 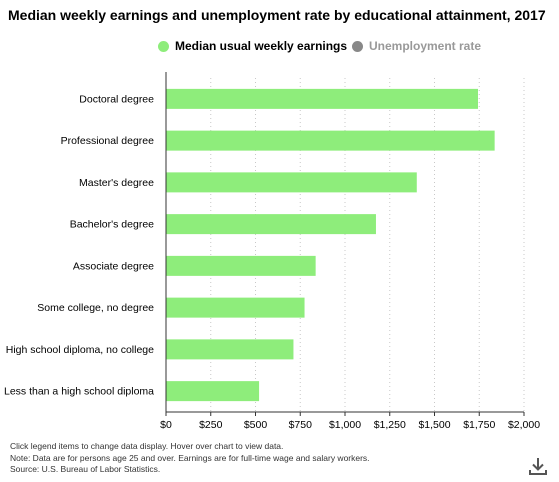 I want to click on category-label: Less than a high school diploma, so click(x=79, y=392).